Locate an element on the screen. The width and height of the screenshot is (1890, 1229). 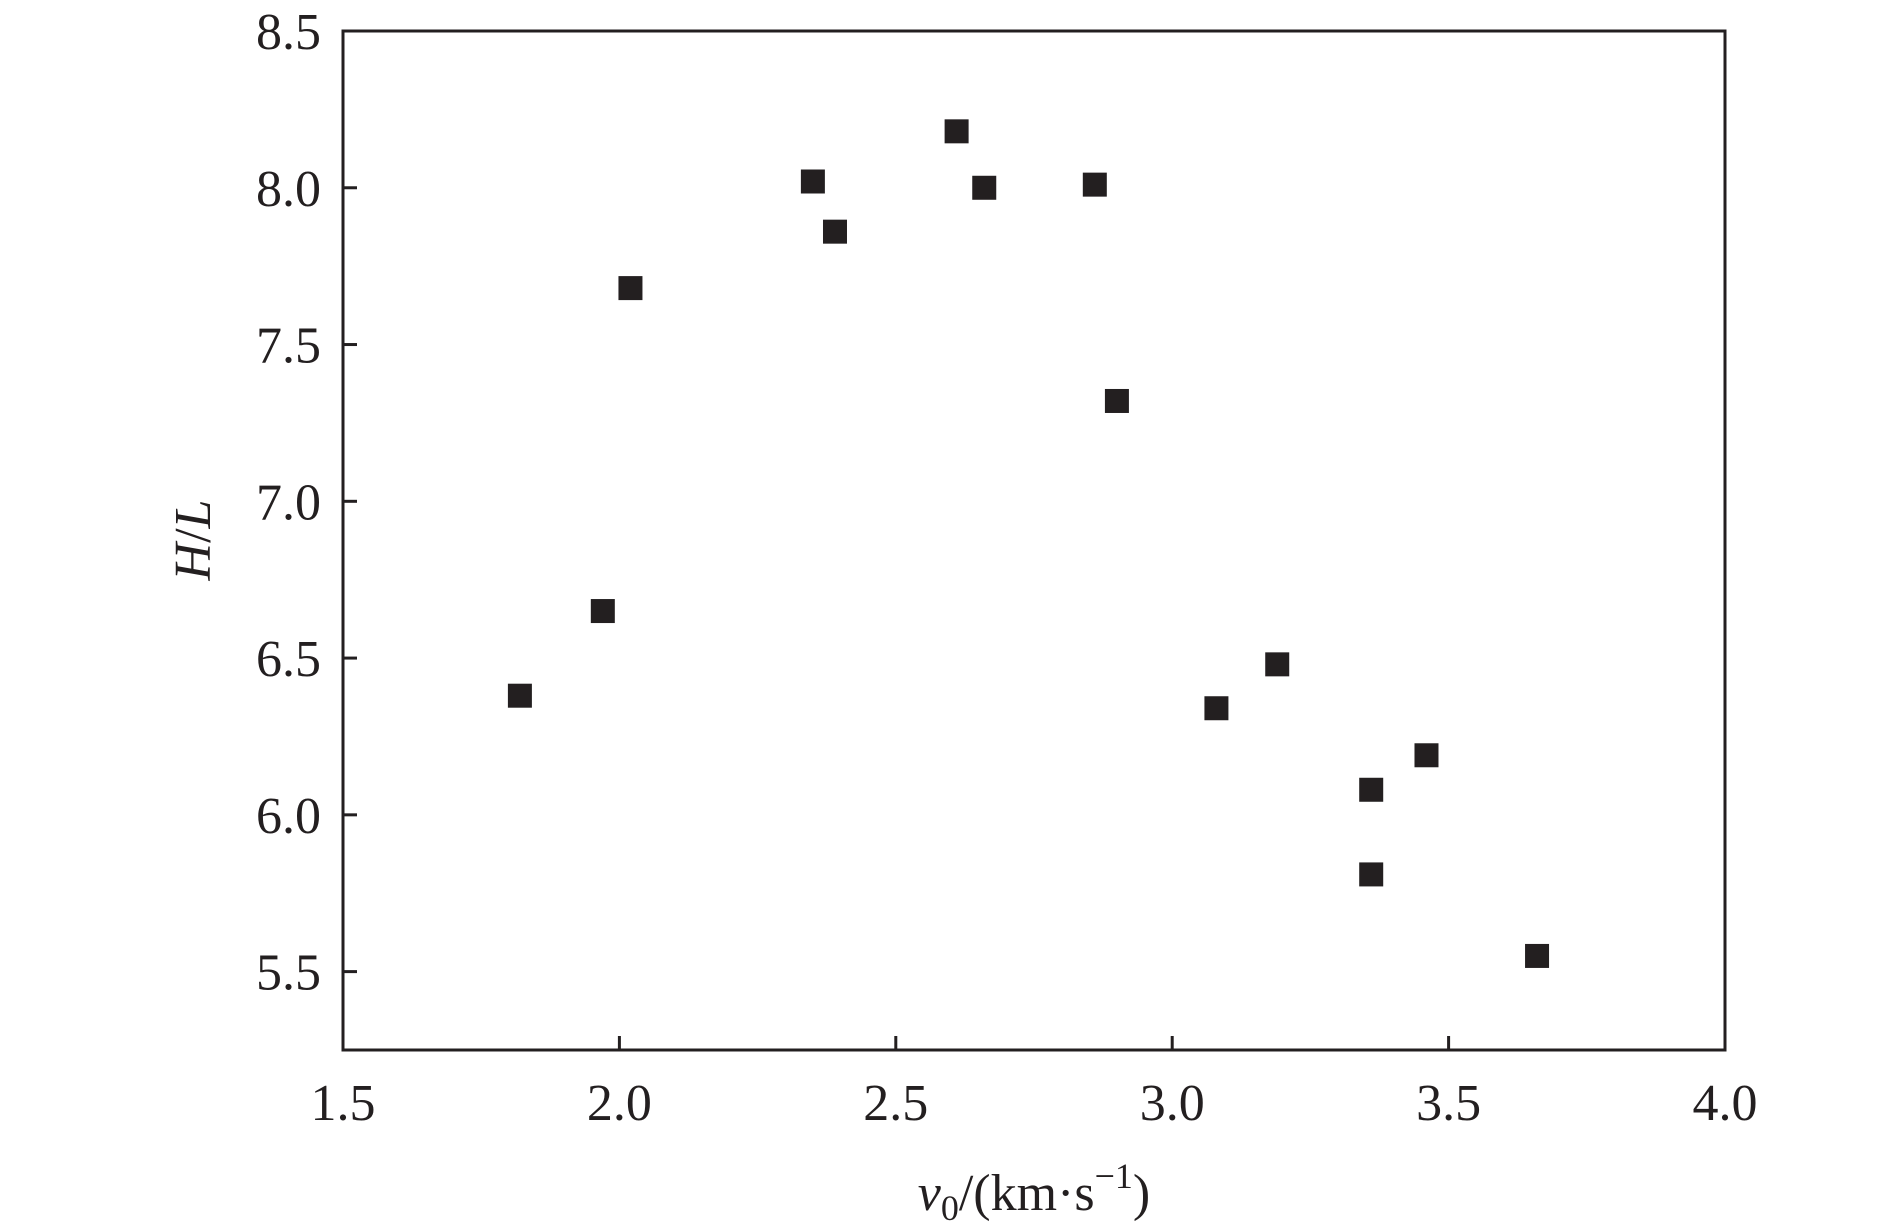
y-tick-label: 8.0 is located at coordinates (288, 189).